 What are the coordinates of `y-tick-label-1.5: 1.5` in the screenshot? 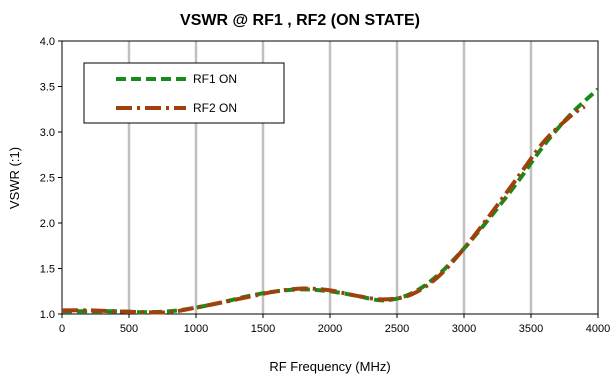 It's located at (47, 270).